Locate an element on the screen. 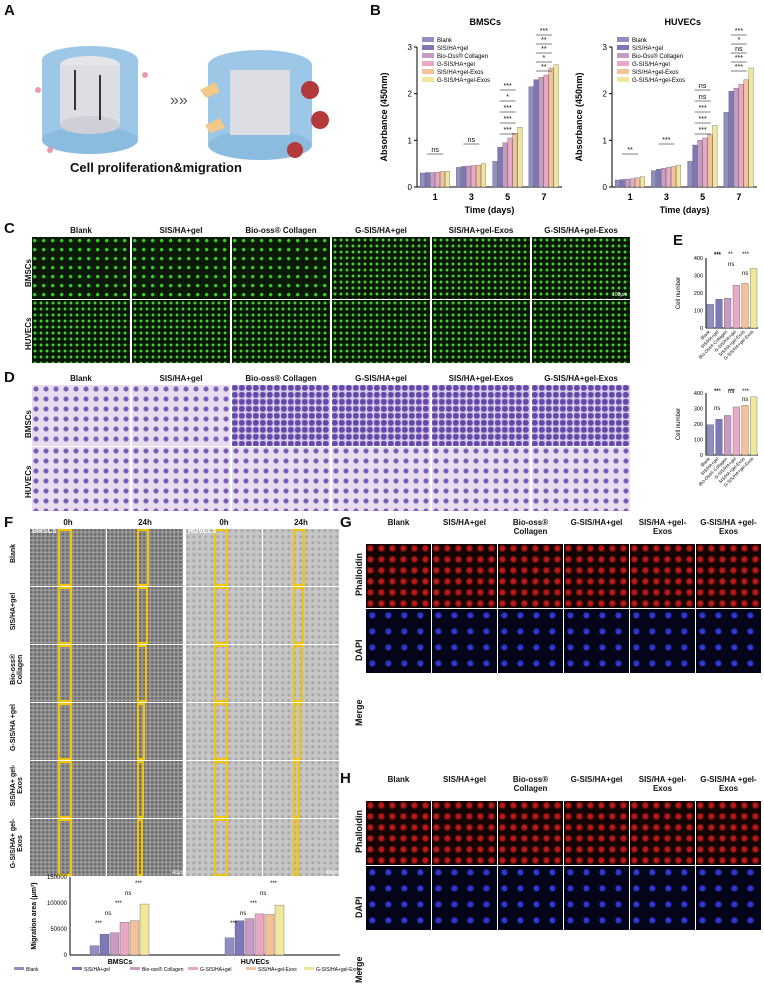  column-label: Bio-oss® Collagen is located at coordinates (530, 527).